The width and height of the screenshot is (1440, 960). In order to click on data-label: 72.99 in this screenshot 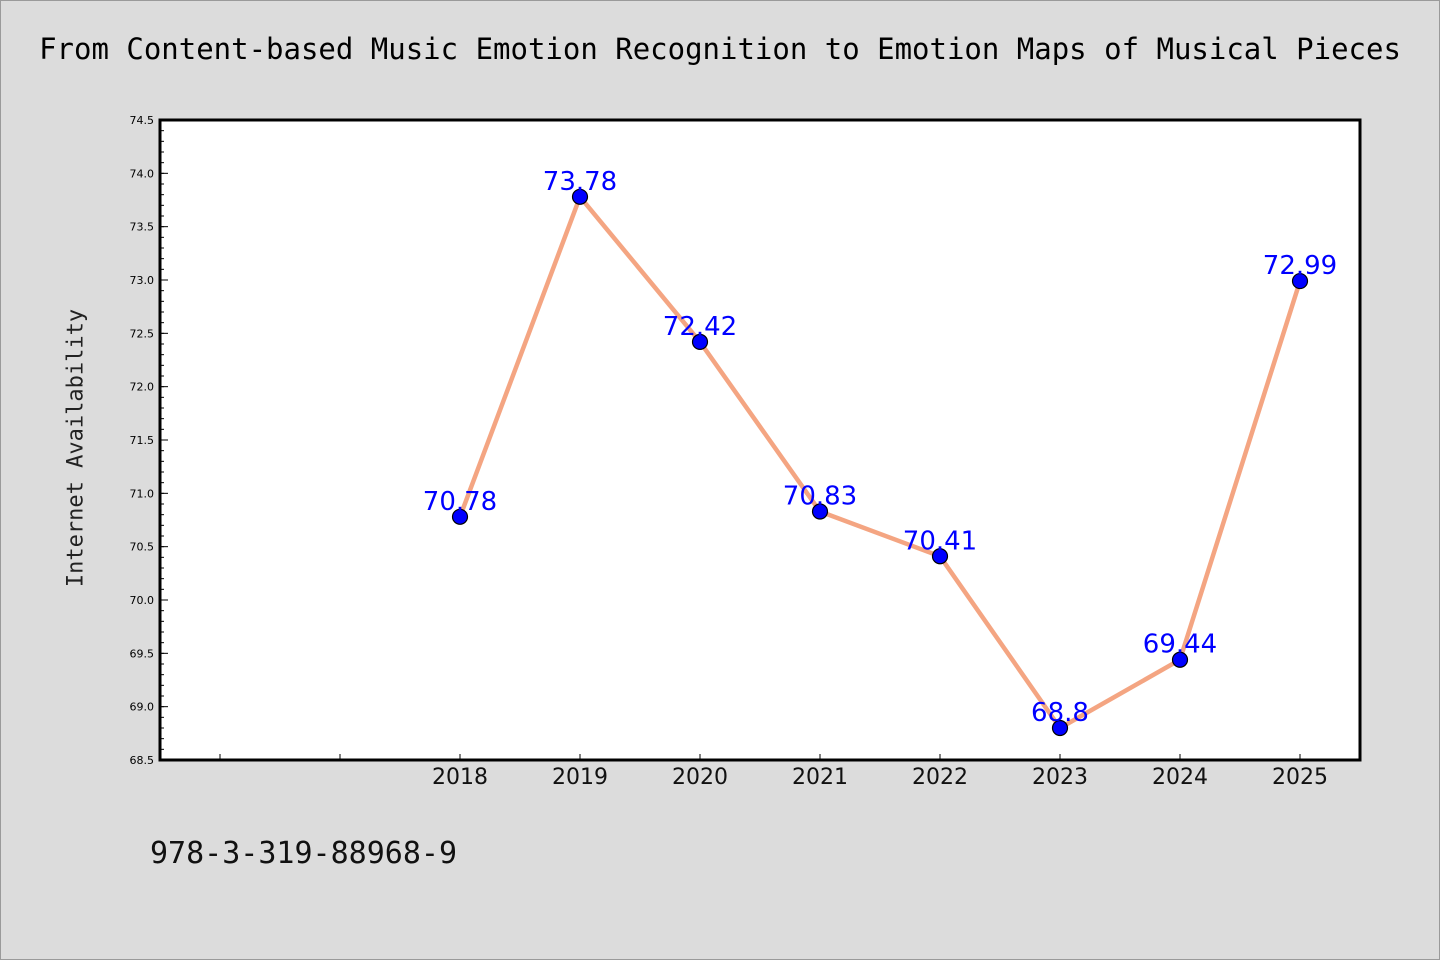, I will do `click(1300, 266)`.